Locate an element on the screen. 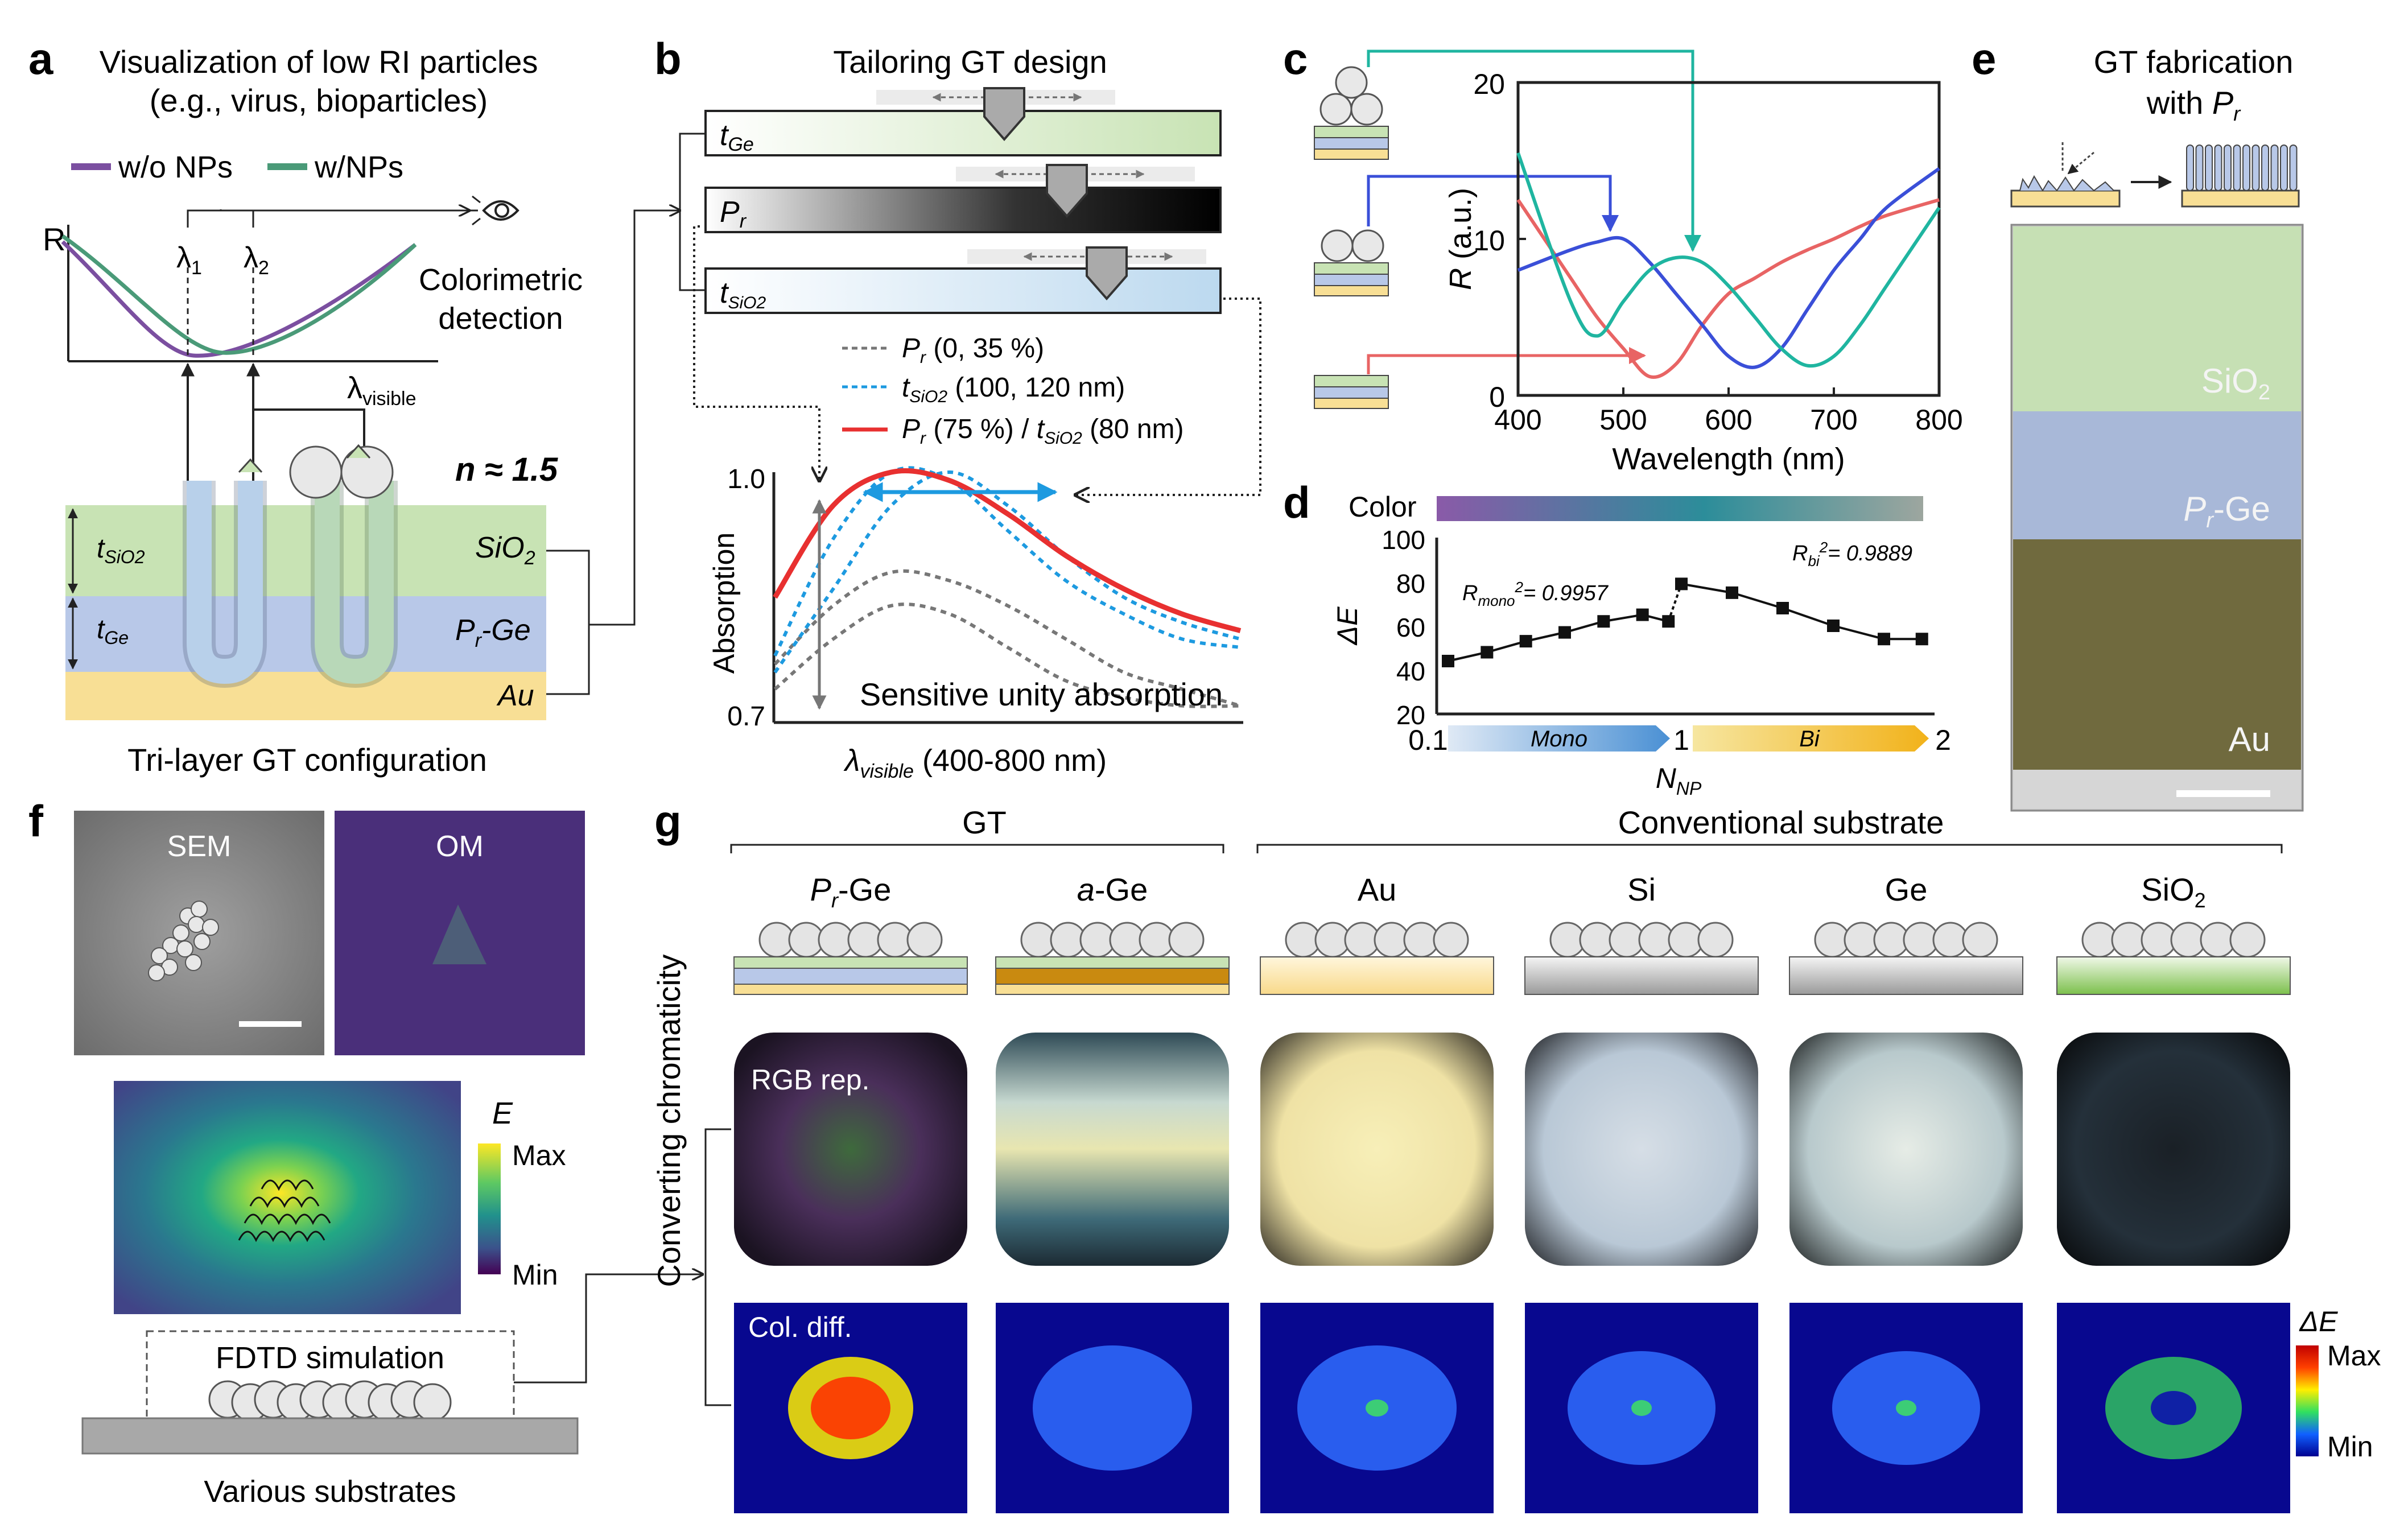 This screenshot has width=2400, height=1540. panel-d-x-label: NNP is located at coordinates (1679, 780).